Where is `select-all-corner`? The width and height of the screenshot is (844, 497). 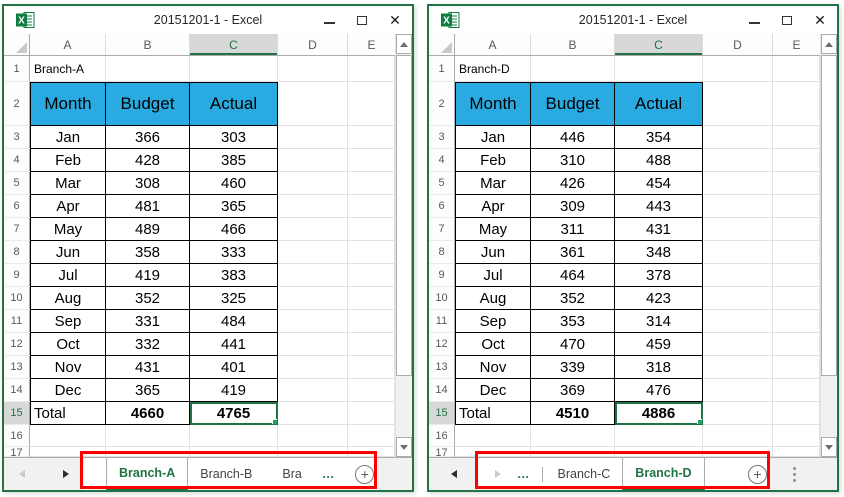
select-all-corner is located at coordinates (442, 44).